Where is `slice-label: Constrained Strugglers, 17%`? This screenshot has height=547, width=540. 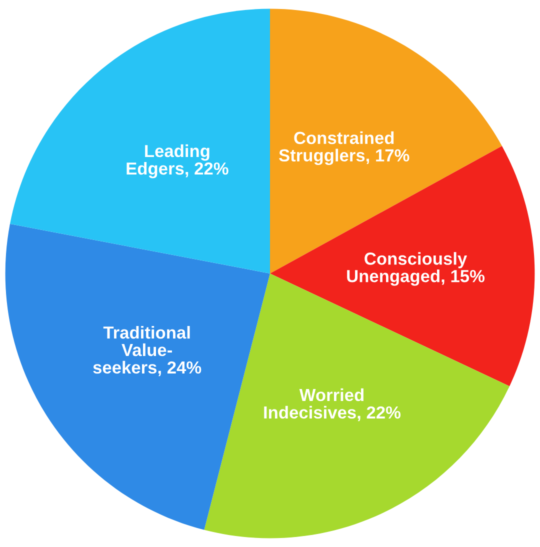
slice-label: Constrained Strugglers, 17% is located at coordinates (344, 148).